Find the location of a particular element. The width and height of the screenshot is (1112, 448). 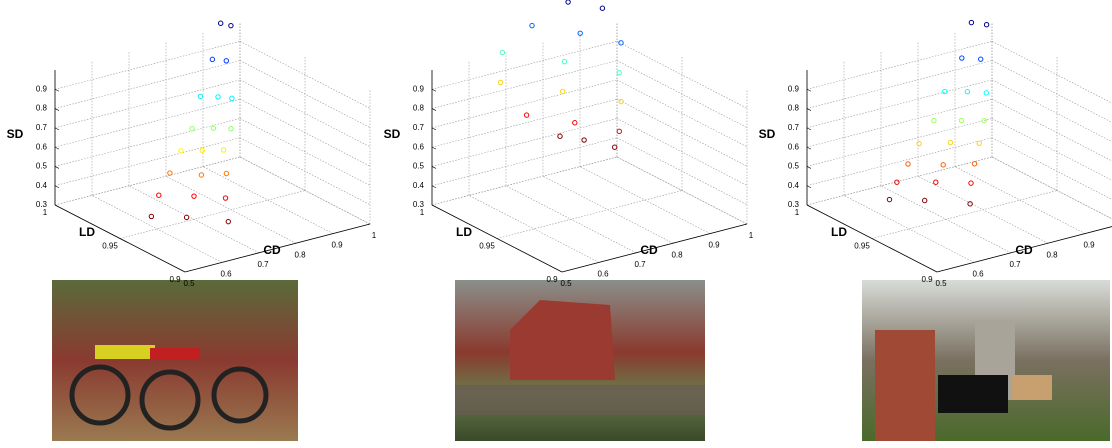

z-tick-label: 0.4 is located at coordinates (419, 185).